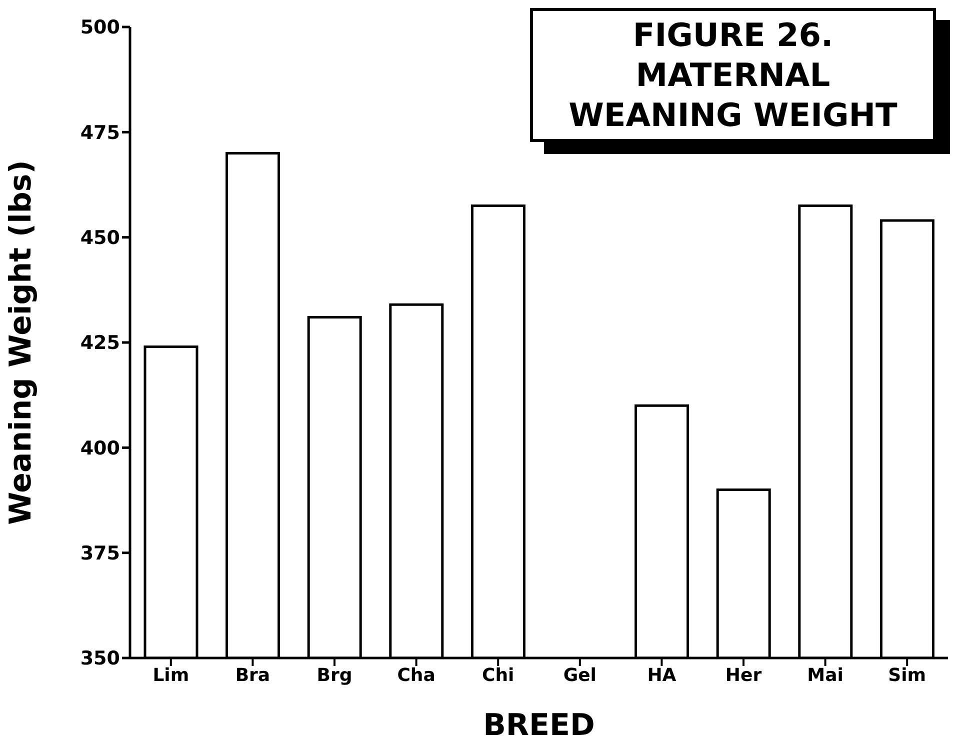 The width and height of the screenshot is (958, 755). What do you see at coordinates (907, 675) in the screenshot?
I see `x-tick-label: Sim` at bounding box center [907, 675].